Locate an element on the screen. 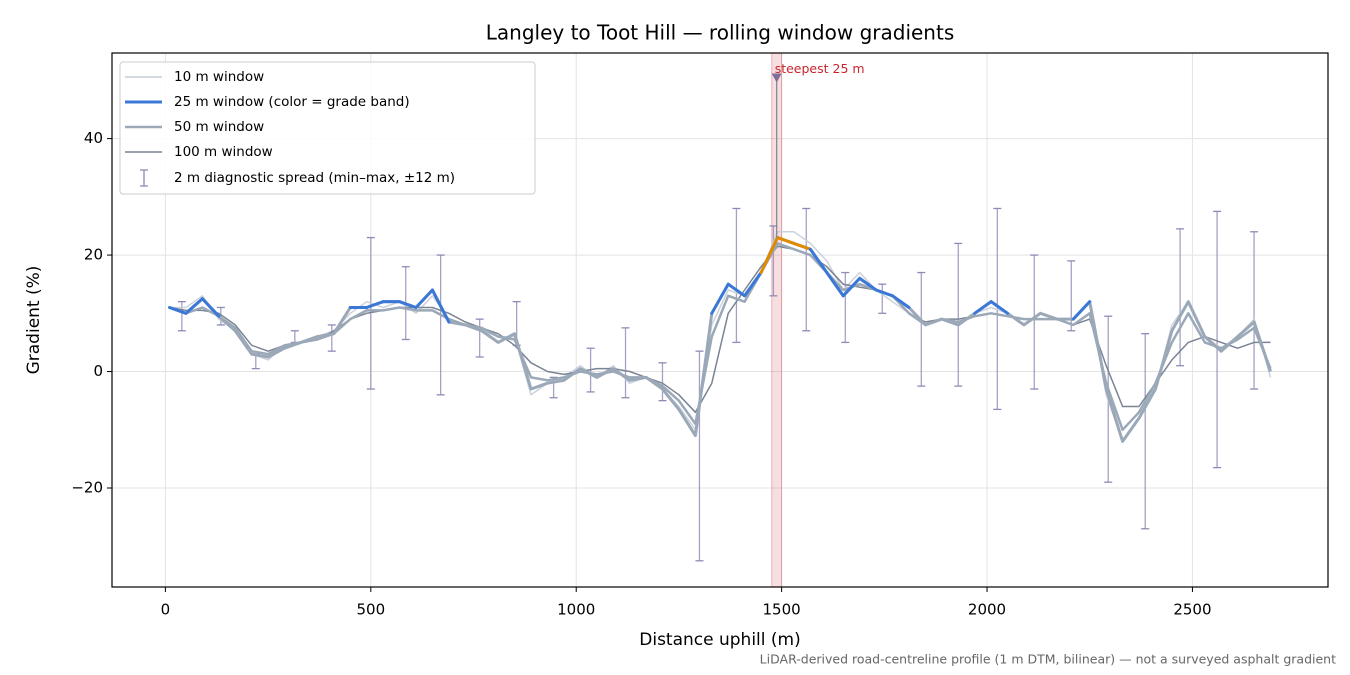  legend-label: 25 m window (color = grade band) is located at coordinates (292, 102).